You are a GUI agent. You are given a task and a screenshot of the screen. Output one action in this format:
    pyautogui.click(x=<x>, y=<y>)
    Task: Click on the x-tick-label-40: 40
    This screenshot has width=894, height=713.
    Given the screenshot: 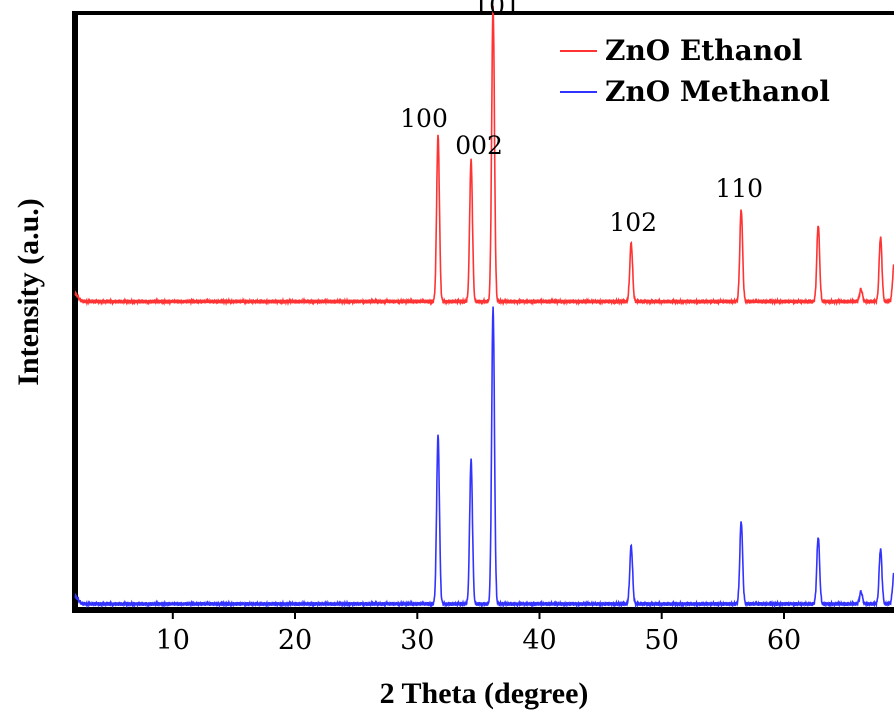 What is the action you would take?
    pyautogui.click(x=539, y=640)
    